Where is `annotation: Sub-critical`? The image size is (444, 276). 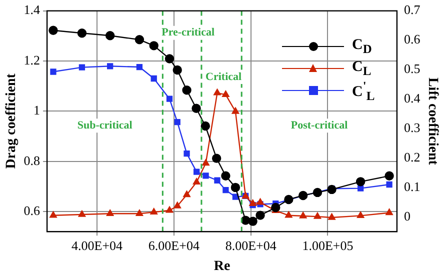 annotation: Sub-critical is located at coordinates (104, 125).